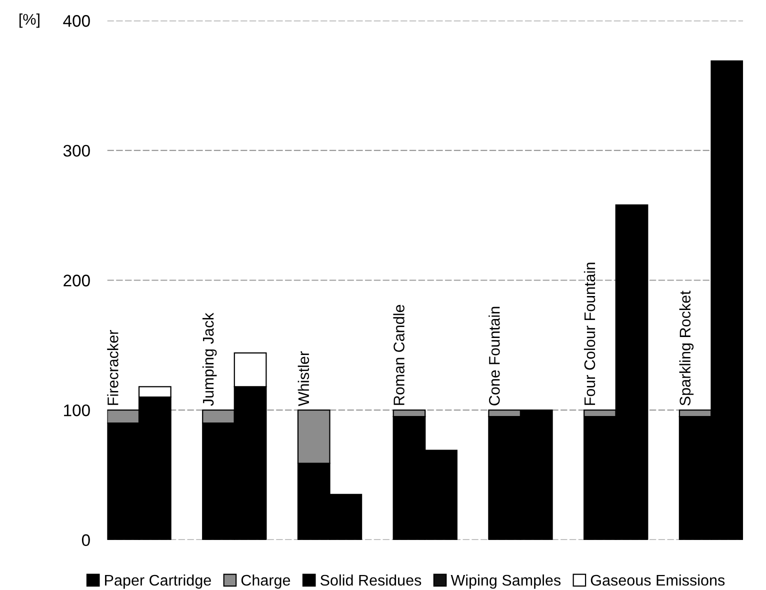 The height and width of the screenshot is (590, 766). What do you see at coordinates (209, 359) in the screenshot?
I see `x-tick-label: Jumping Jack` at bounding box center [209, 359].